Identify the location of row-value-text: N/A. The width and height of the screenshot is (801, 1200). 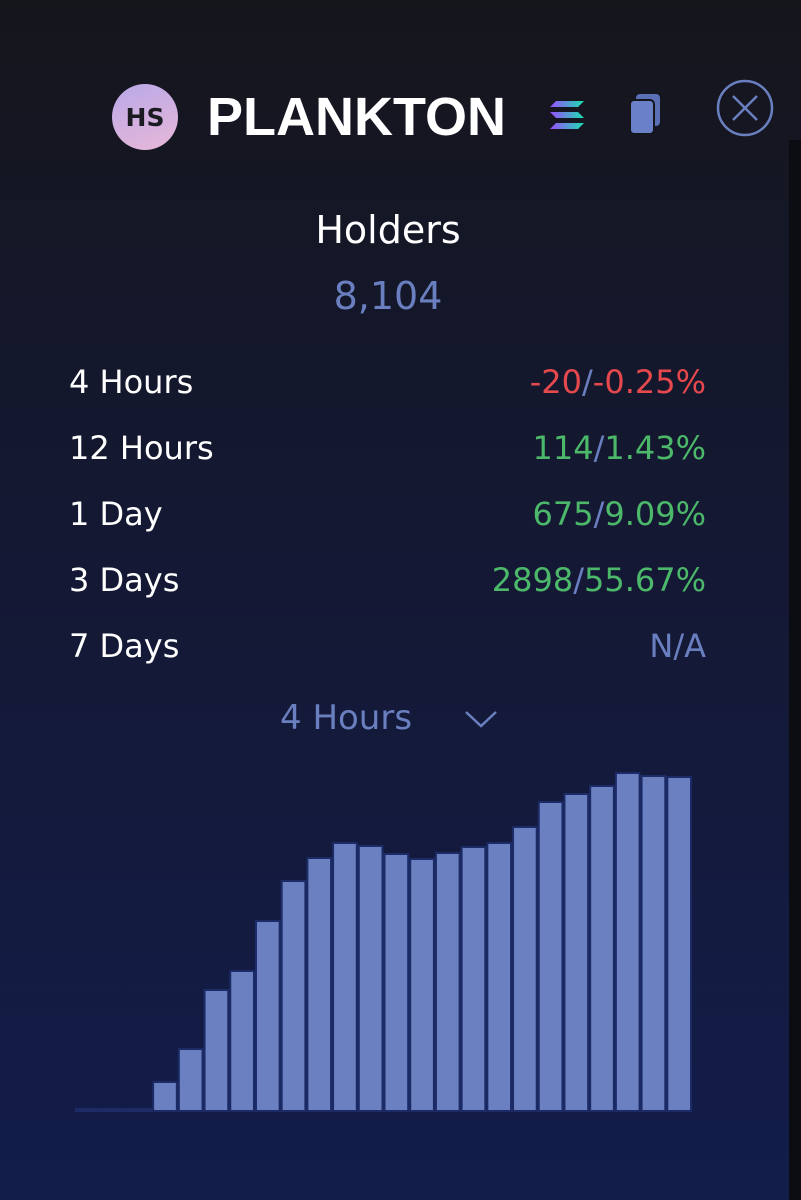
(677, 646).